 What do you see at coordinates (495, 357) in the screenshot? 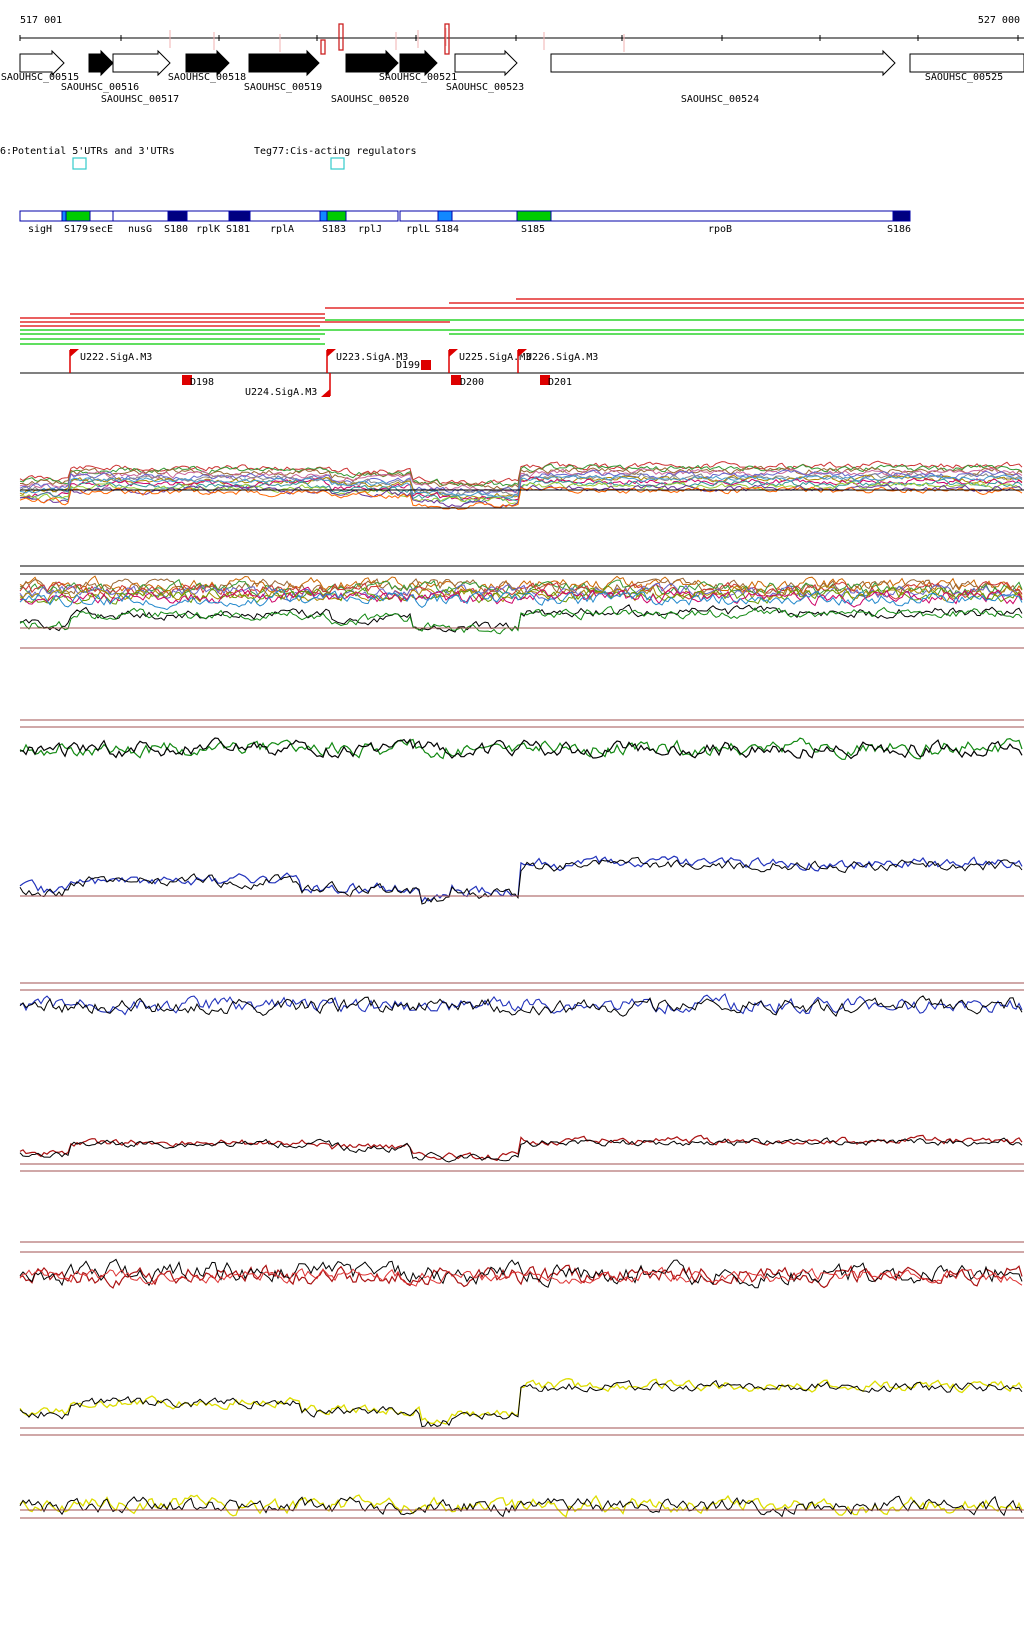
I see `promoter-label: U225.SigA.M3` at bounding box center [495, 357].